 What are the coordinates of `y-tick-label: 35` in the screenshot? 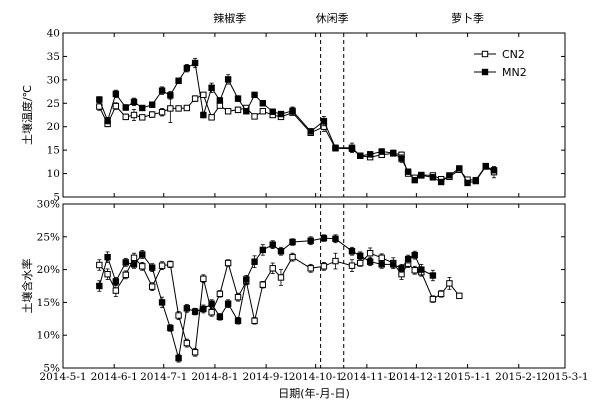 It's located at (53, 57).